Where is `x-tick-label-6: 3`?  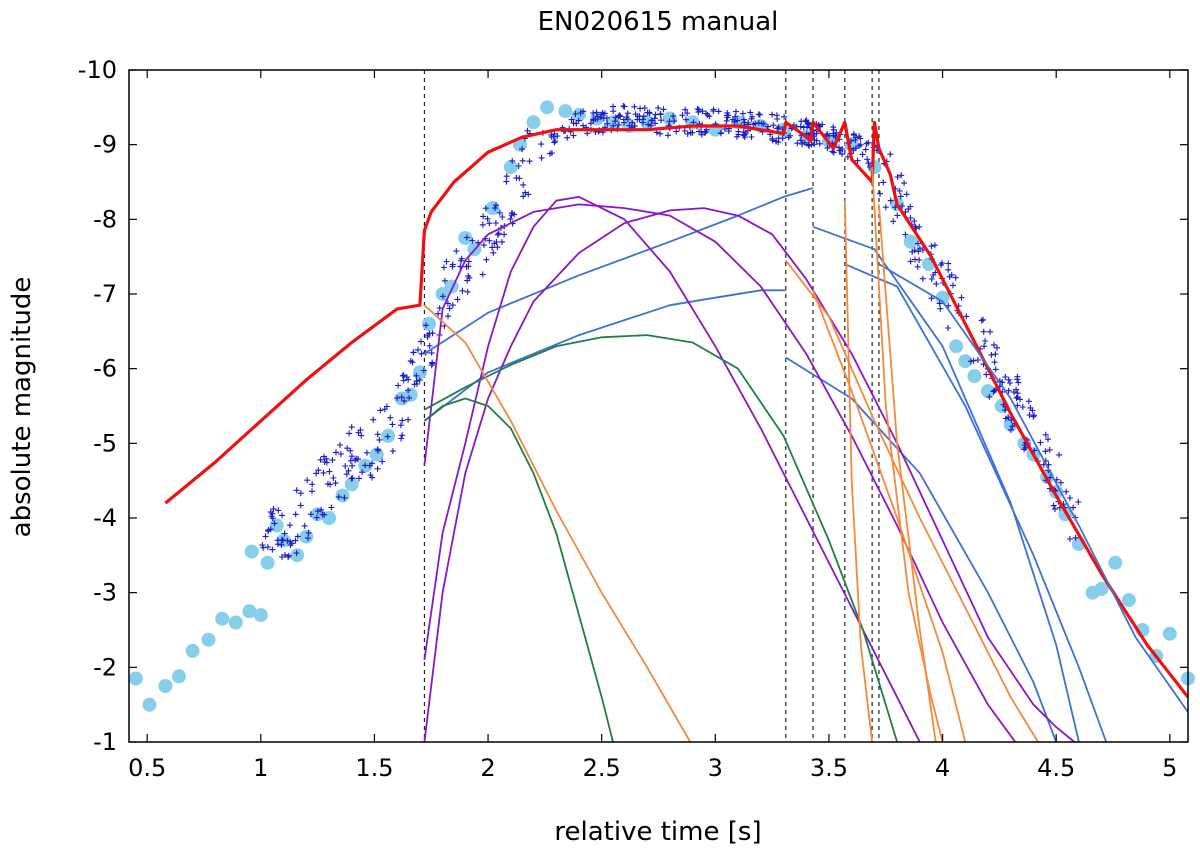 x-tick-label-6: 3 is located at coordinates (715, 768).